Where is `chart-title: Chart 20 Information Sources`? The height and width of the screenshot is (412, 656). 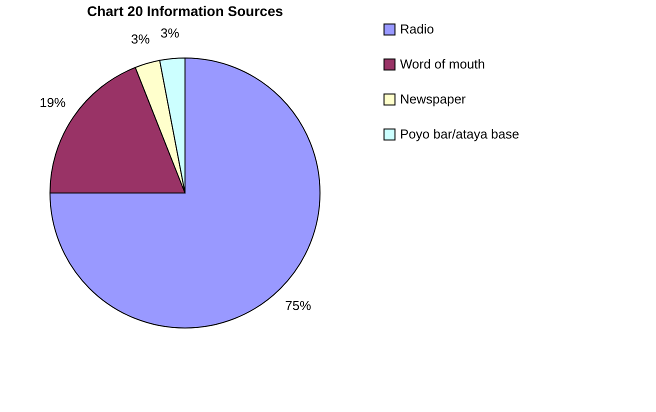
chart-title: Chart 20 Information Sources is located at coordinates (185, 11).